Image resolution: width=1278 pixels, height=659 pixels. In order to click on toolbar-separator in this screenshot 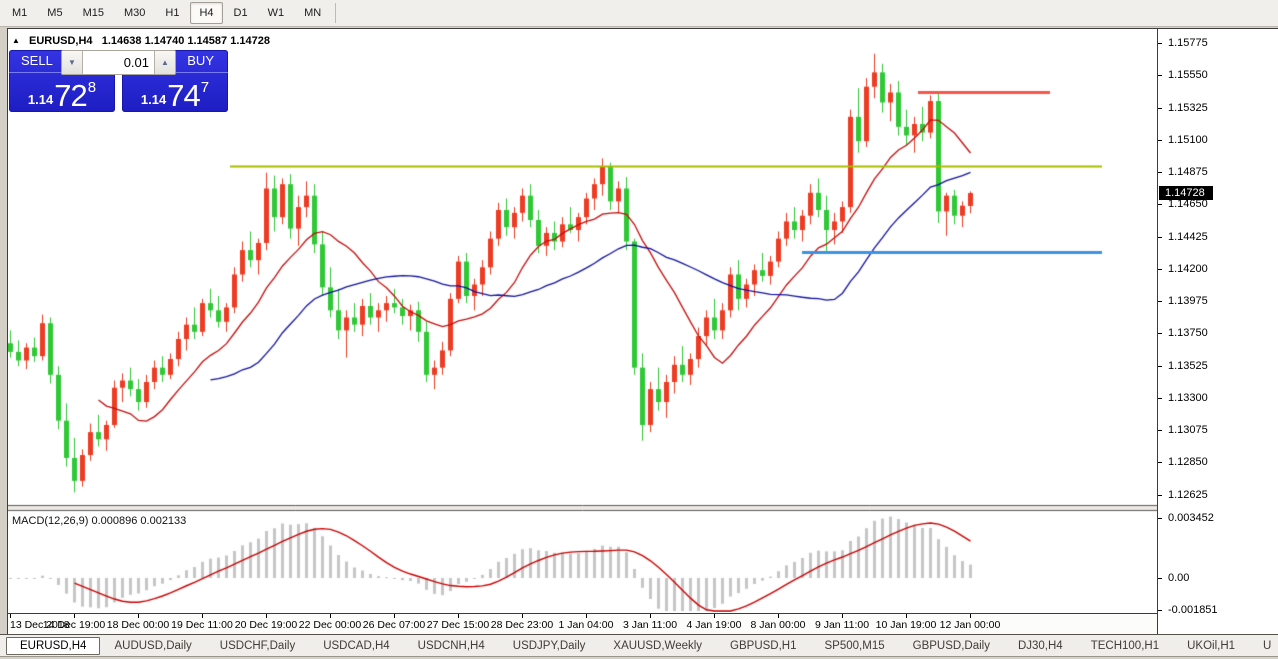, I will do `click(336, 13)`.